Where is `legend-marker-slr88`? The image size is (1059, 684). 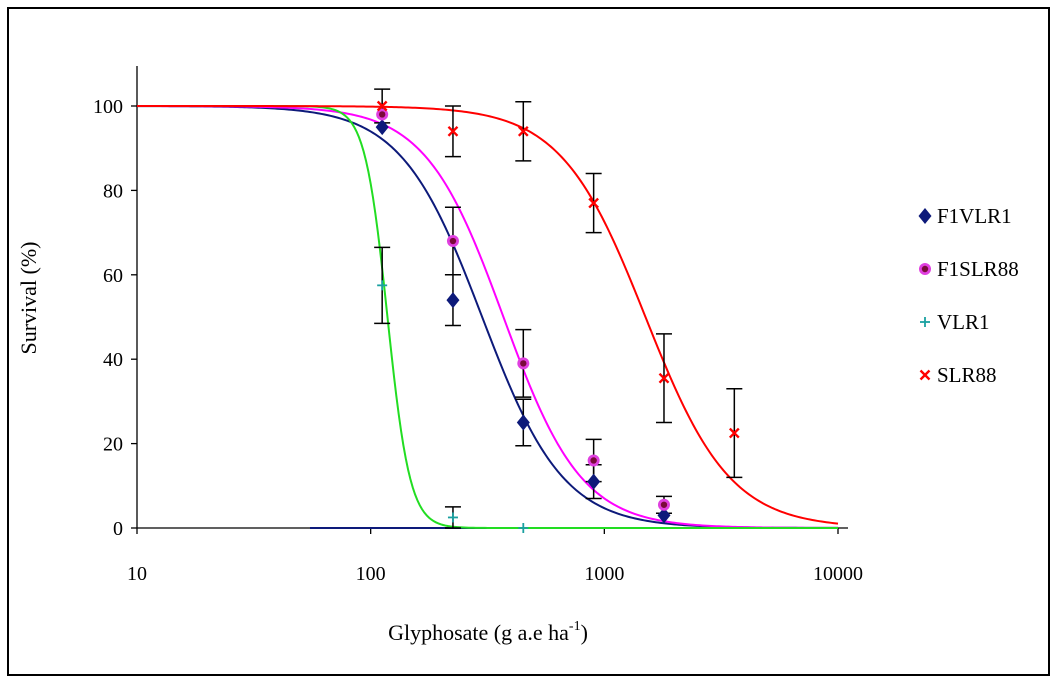
legend-marker-slr88 is located at coordinates (925, 375).